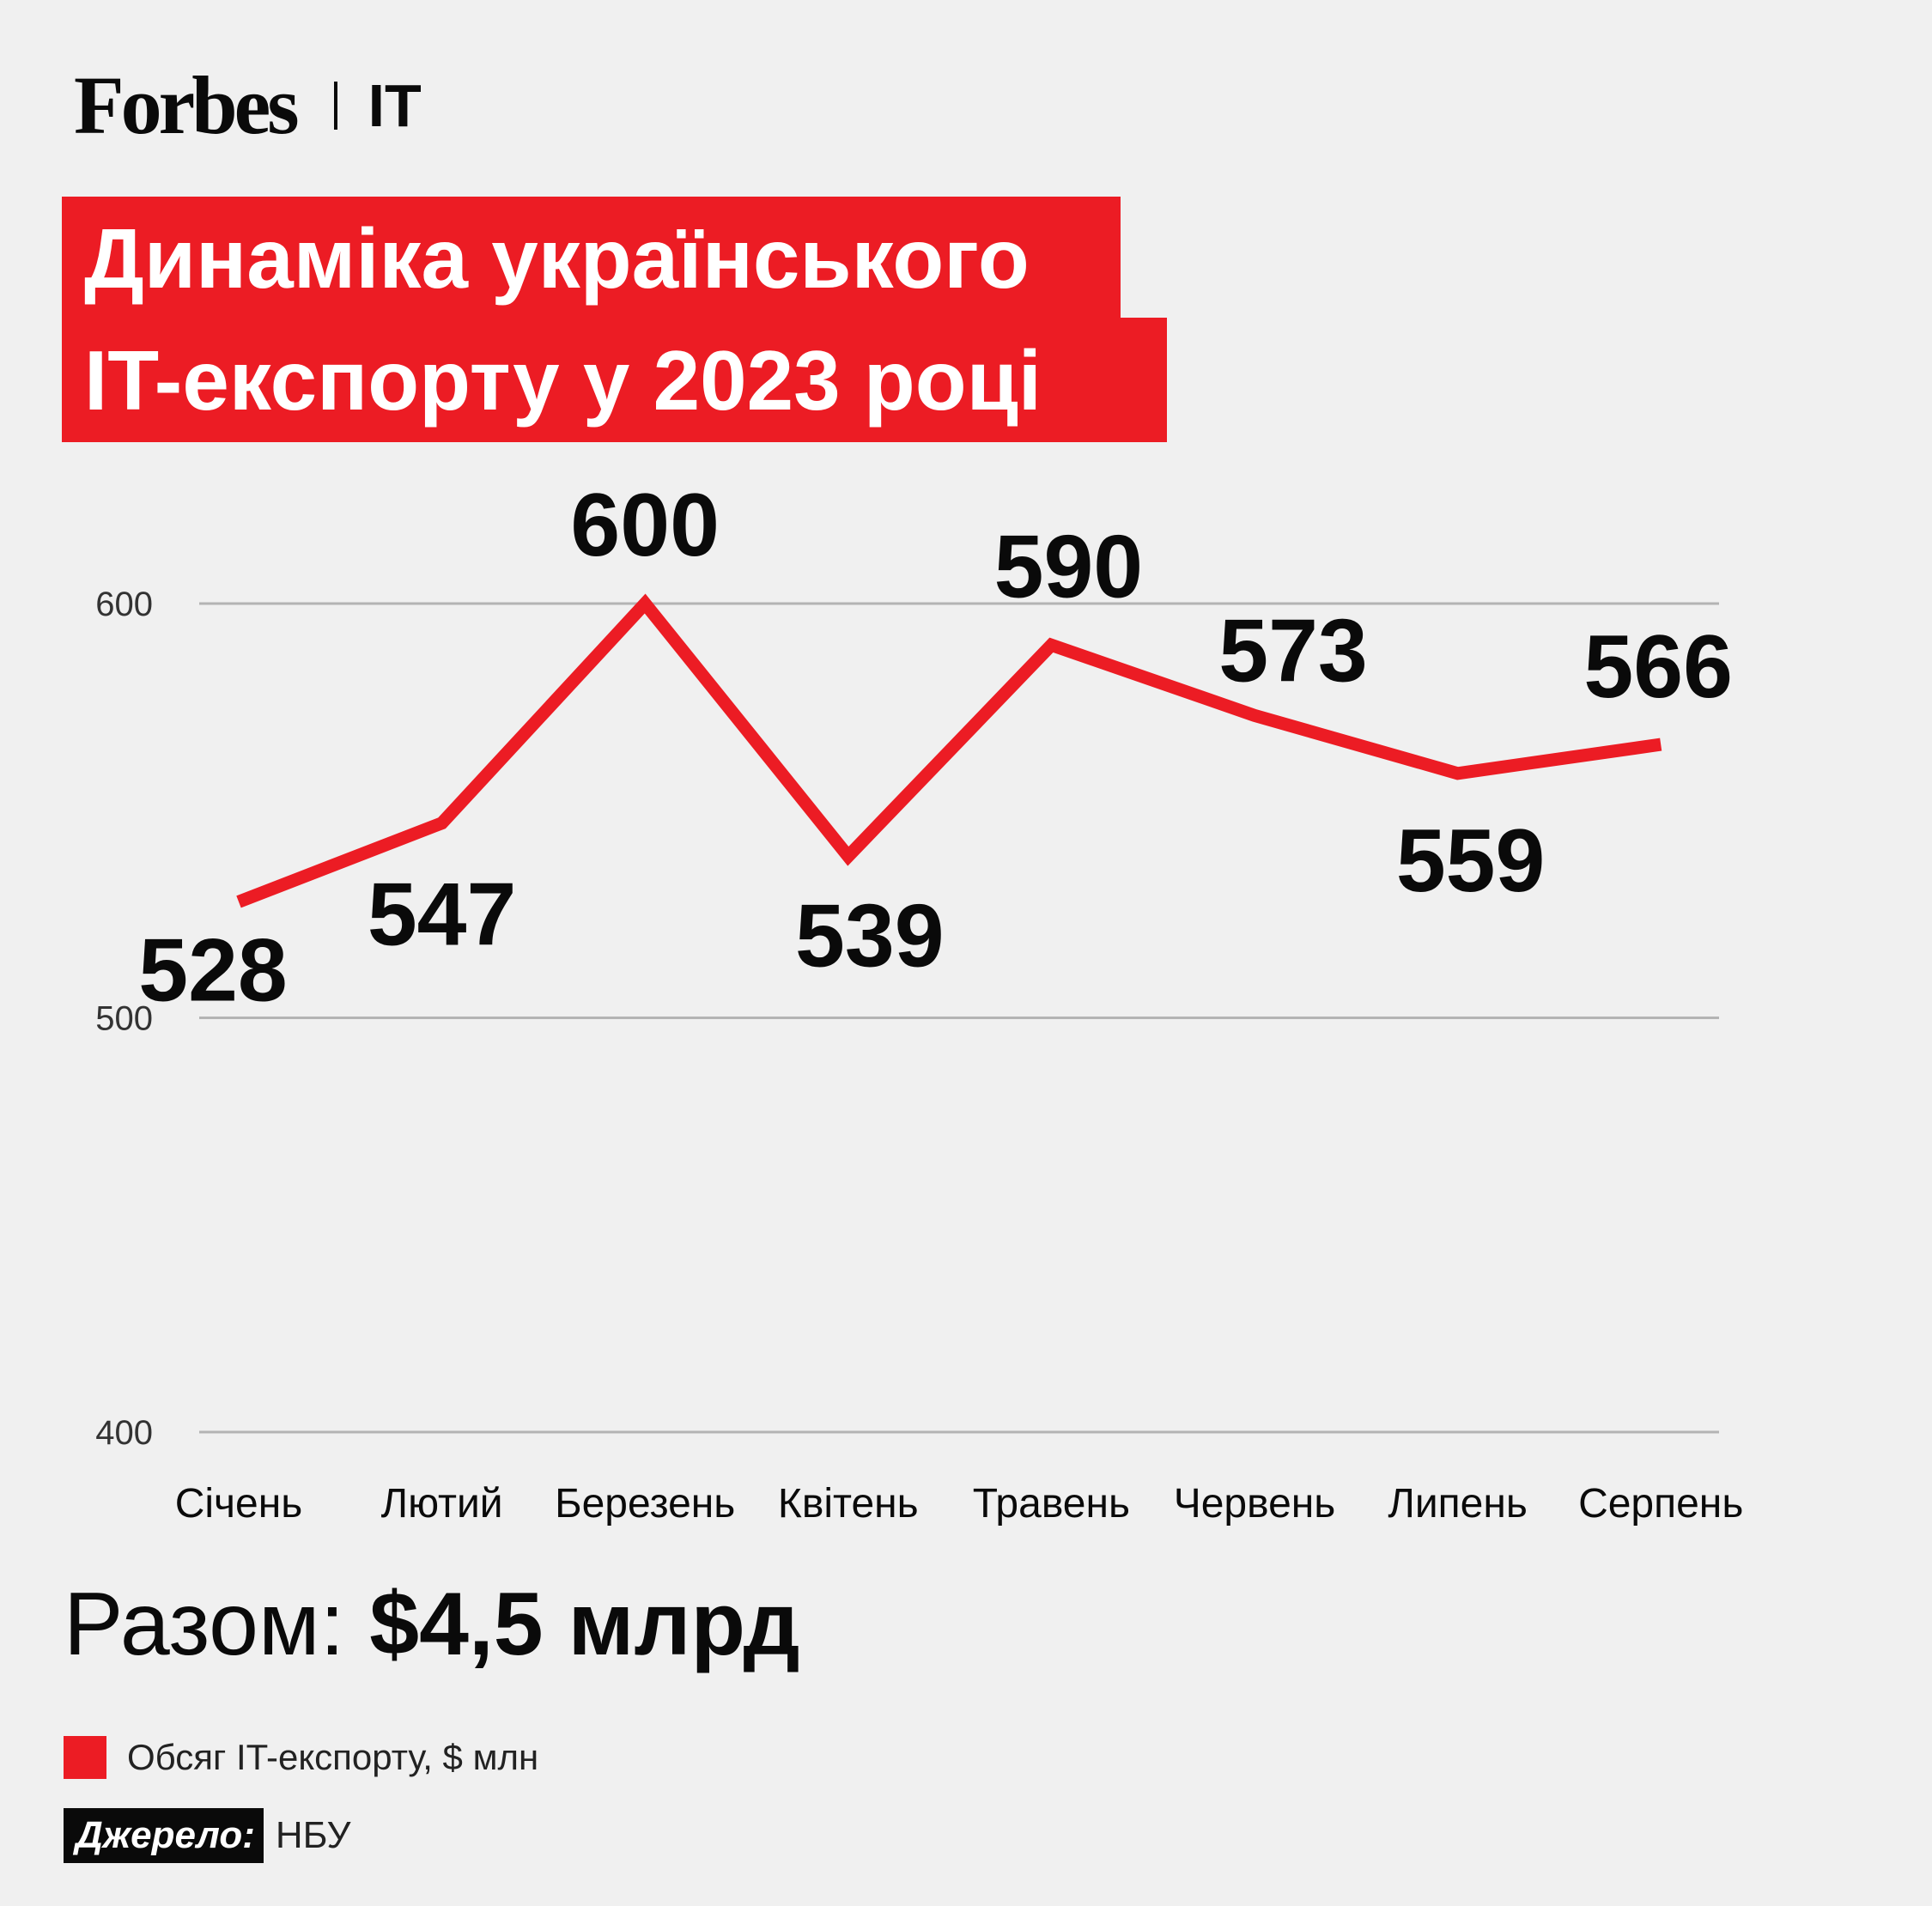  Describe the element at coordinates (335, 106) in the screenshot. I see `brand-divider` at that location.